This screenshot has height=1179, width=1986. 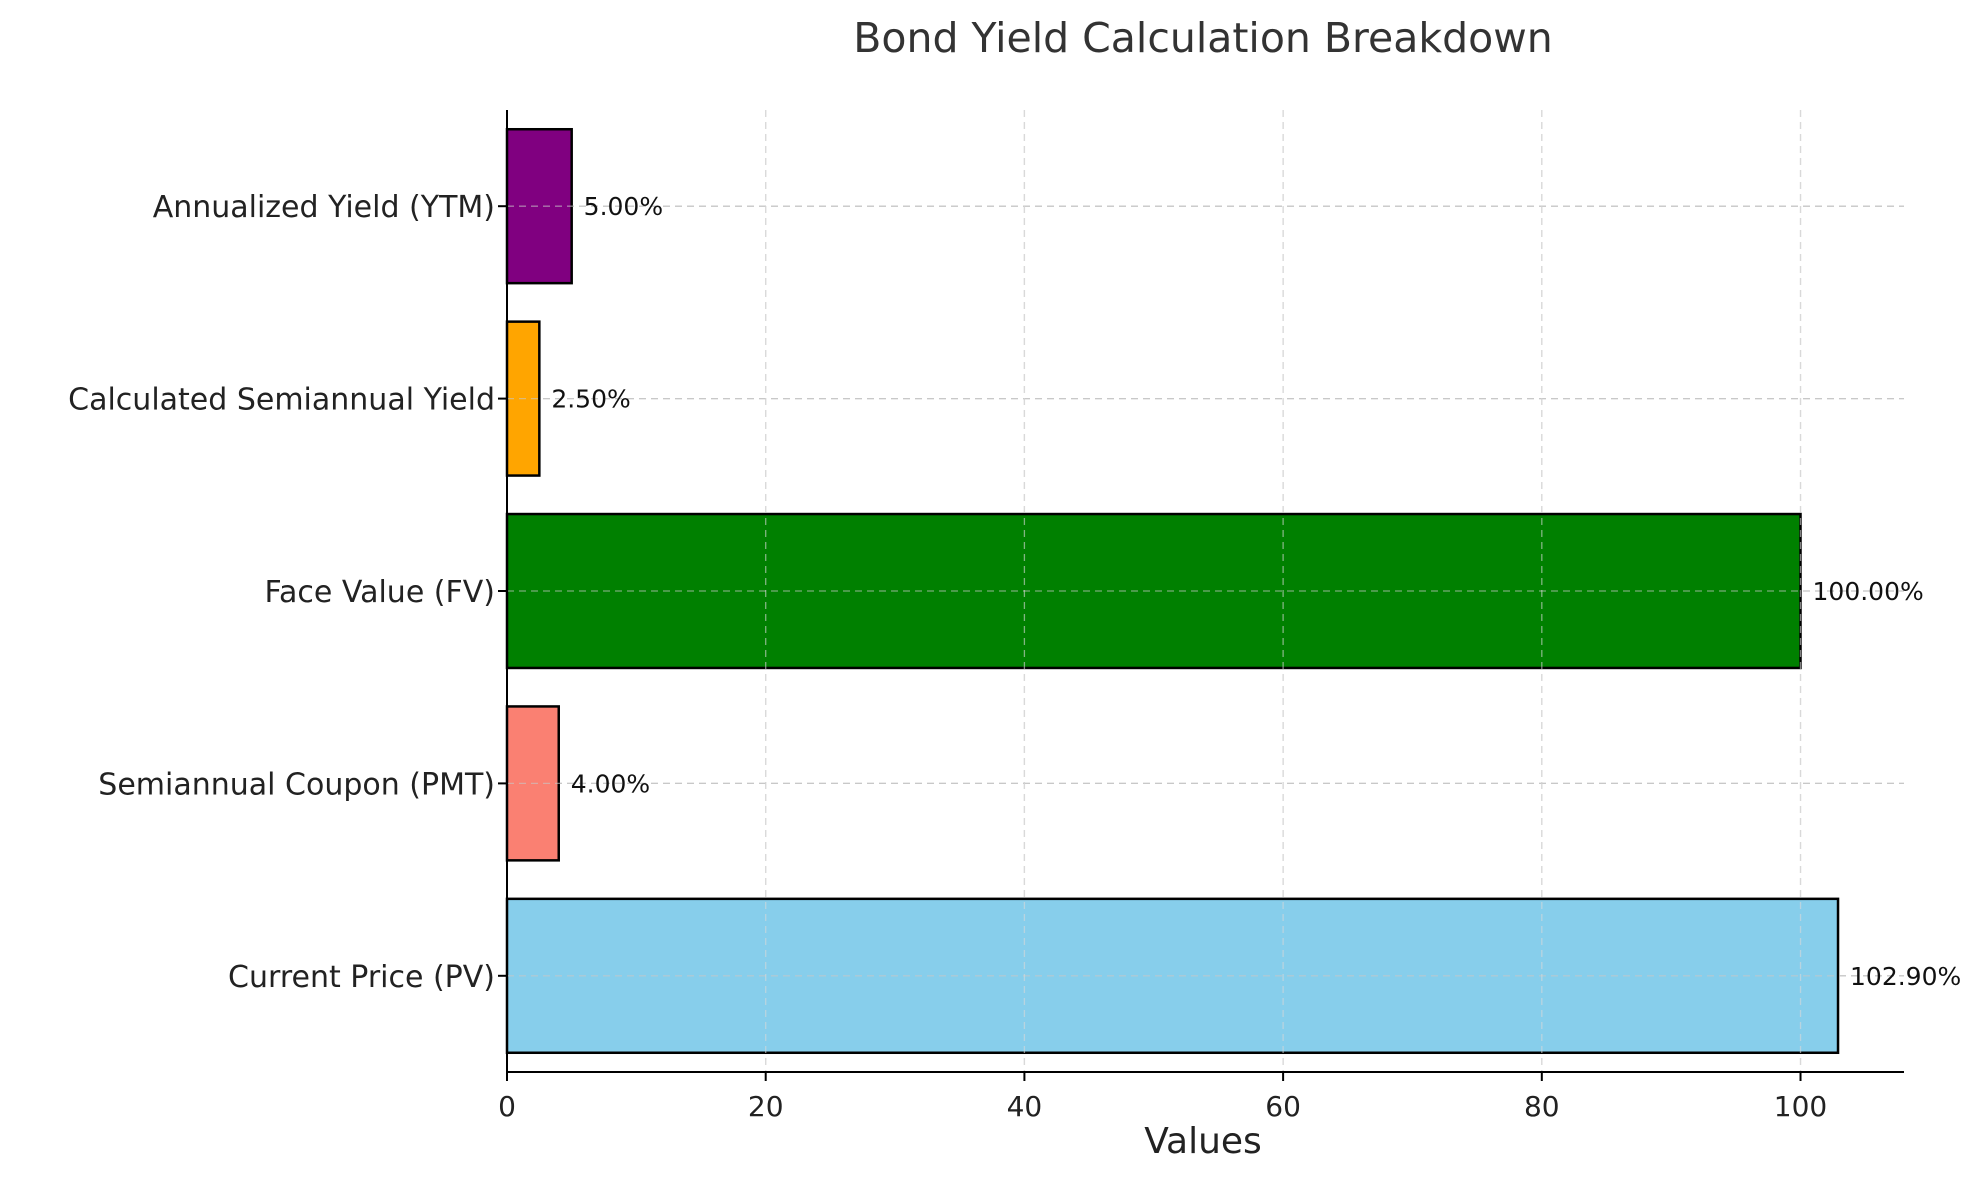 What do you see at coordinates (1153, 591) in the screenshot?
I see `bar` at bounding box center [1153, 591].